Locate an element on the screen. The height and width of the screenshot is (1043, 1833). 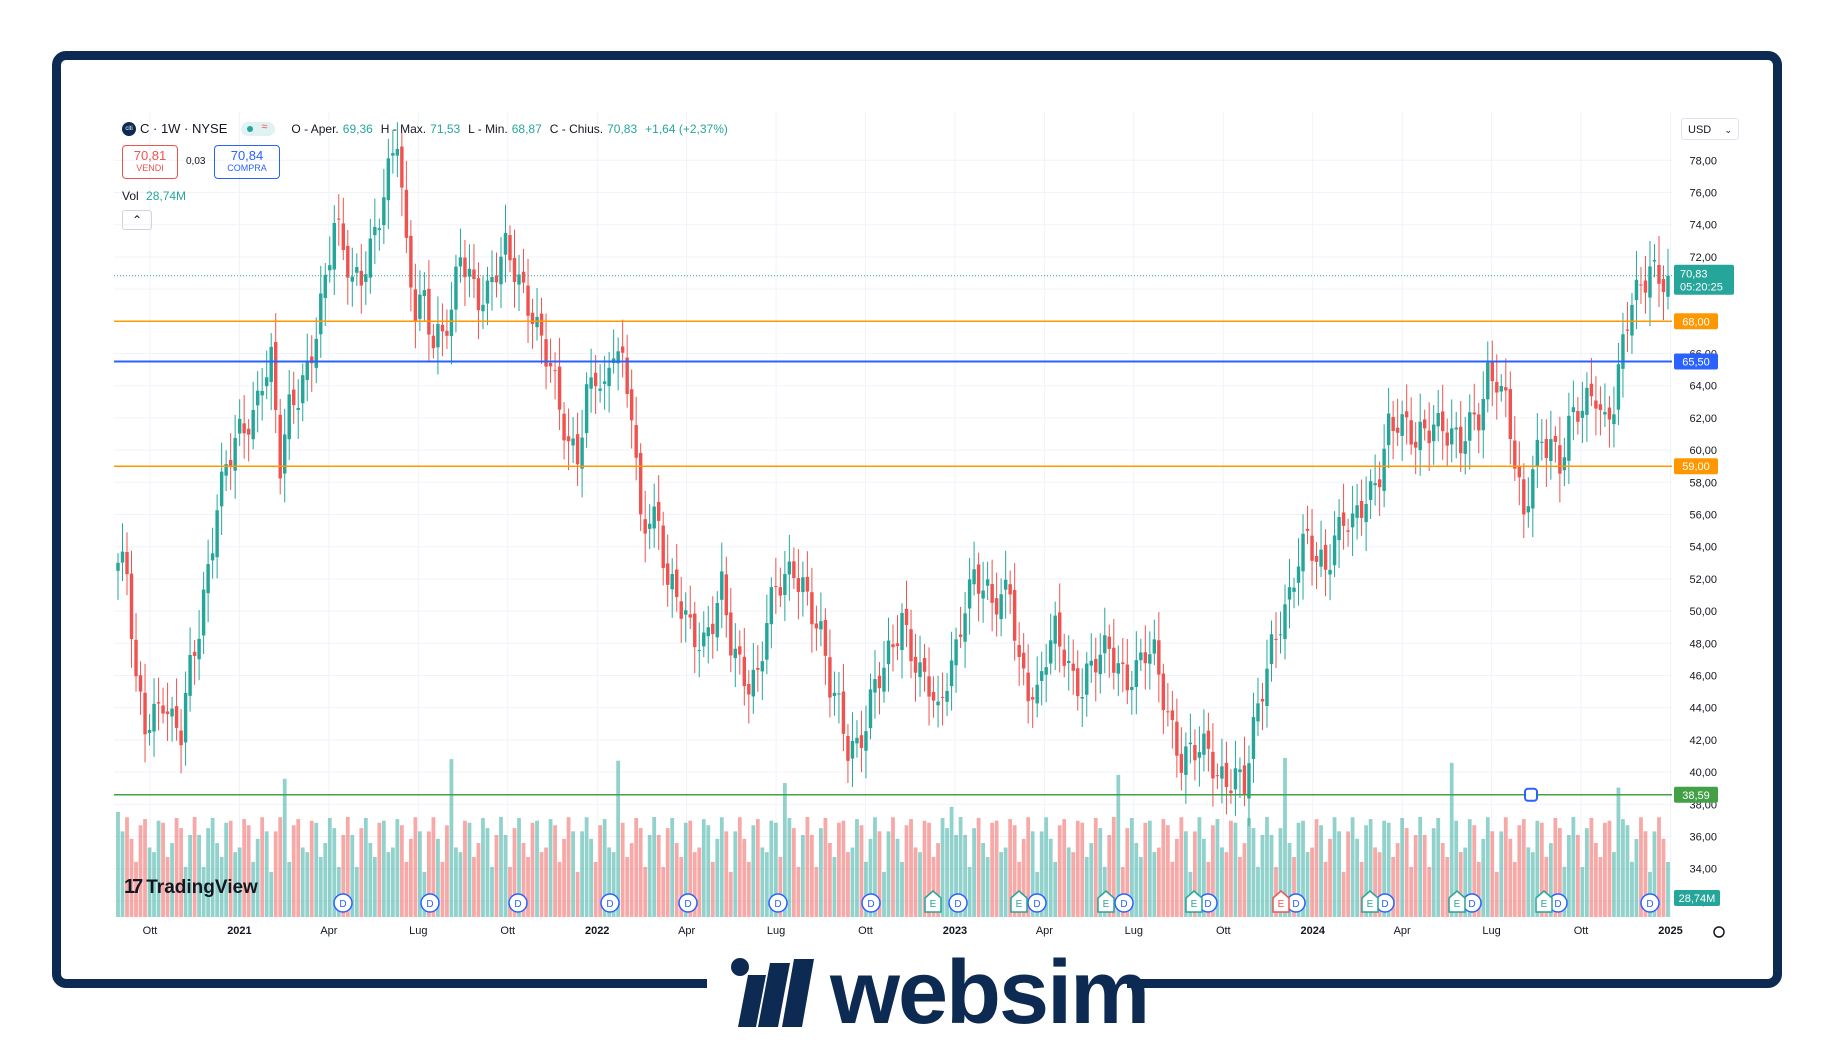
ohlc-open-label: O - Aper. is located at coordinates (315, 128).